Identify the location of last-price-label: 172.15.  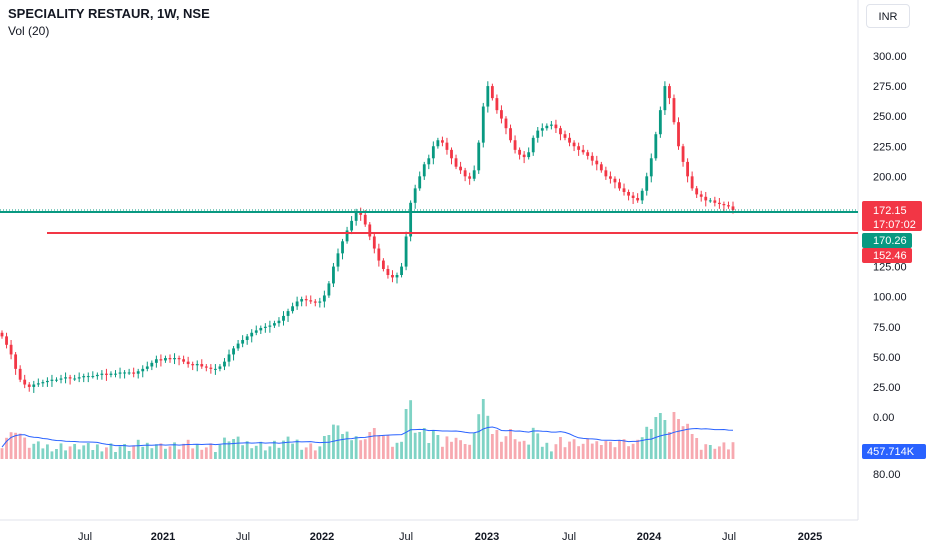
(890, 211).